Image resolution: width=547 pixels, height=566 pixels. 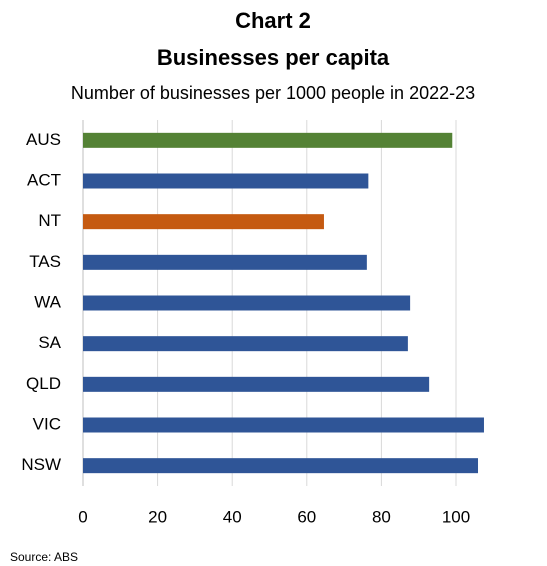 I want to click on x-tick-label: 20, so click(x=157, y=516).